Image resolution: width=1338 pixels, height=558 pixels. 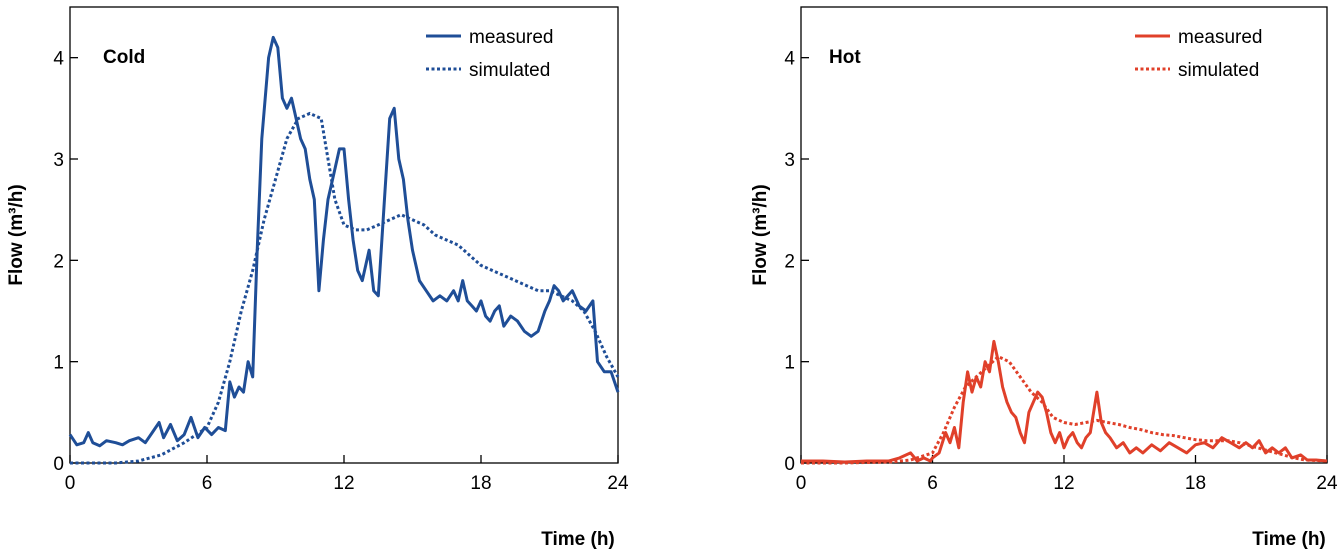 What do you see at coordinates (124, 57) in the screenshot?
I see `cold-panel-label: Cold` at bounding box center [124, 57].